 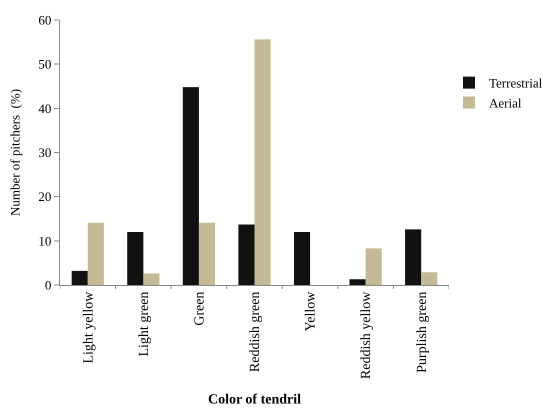 What do you see at coordinates (48, 285) in the screenshot?
I see `y-tick-label: 0` at bounding box center [48, 285].